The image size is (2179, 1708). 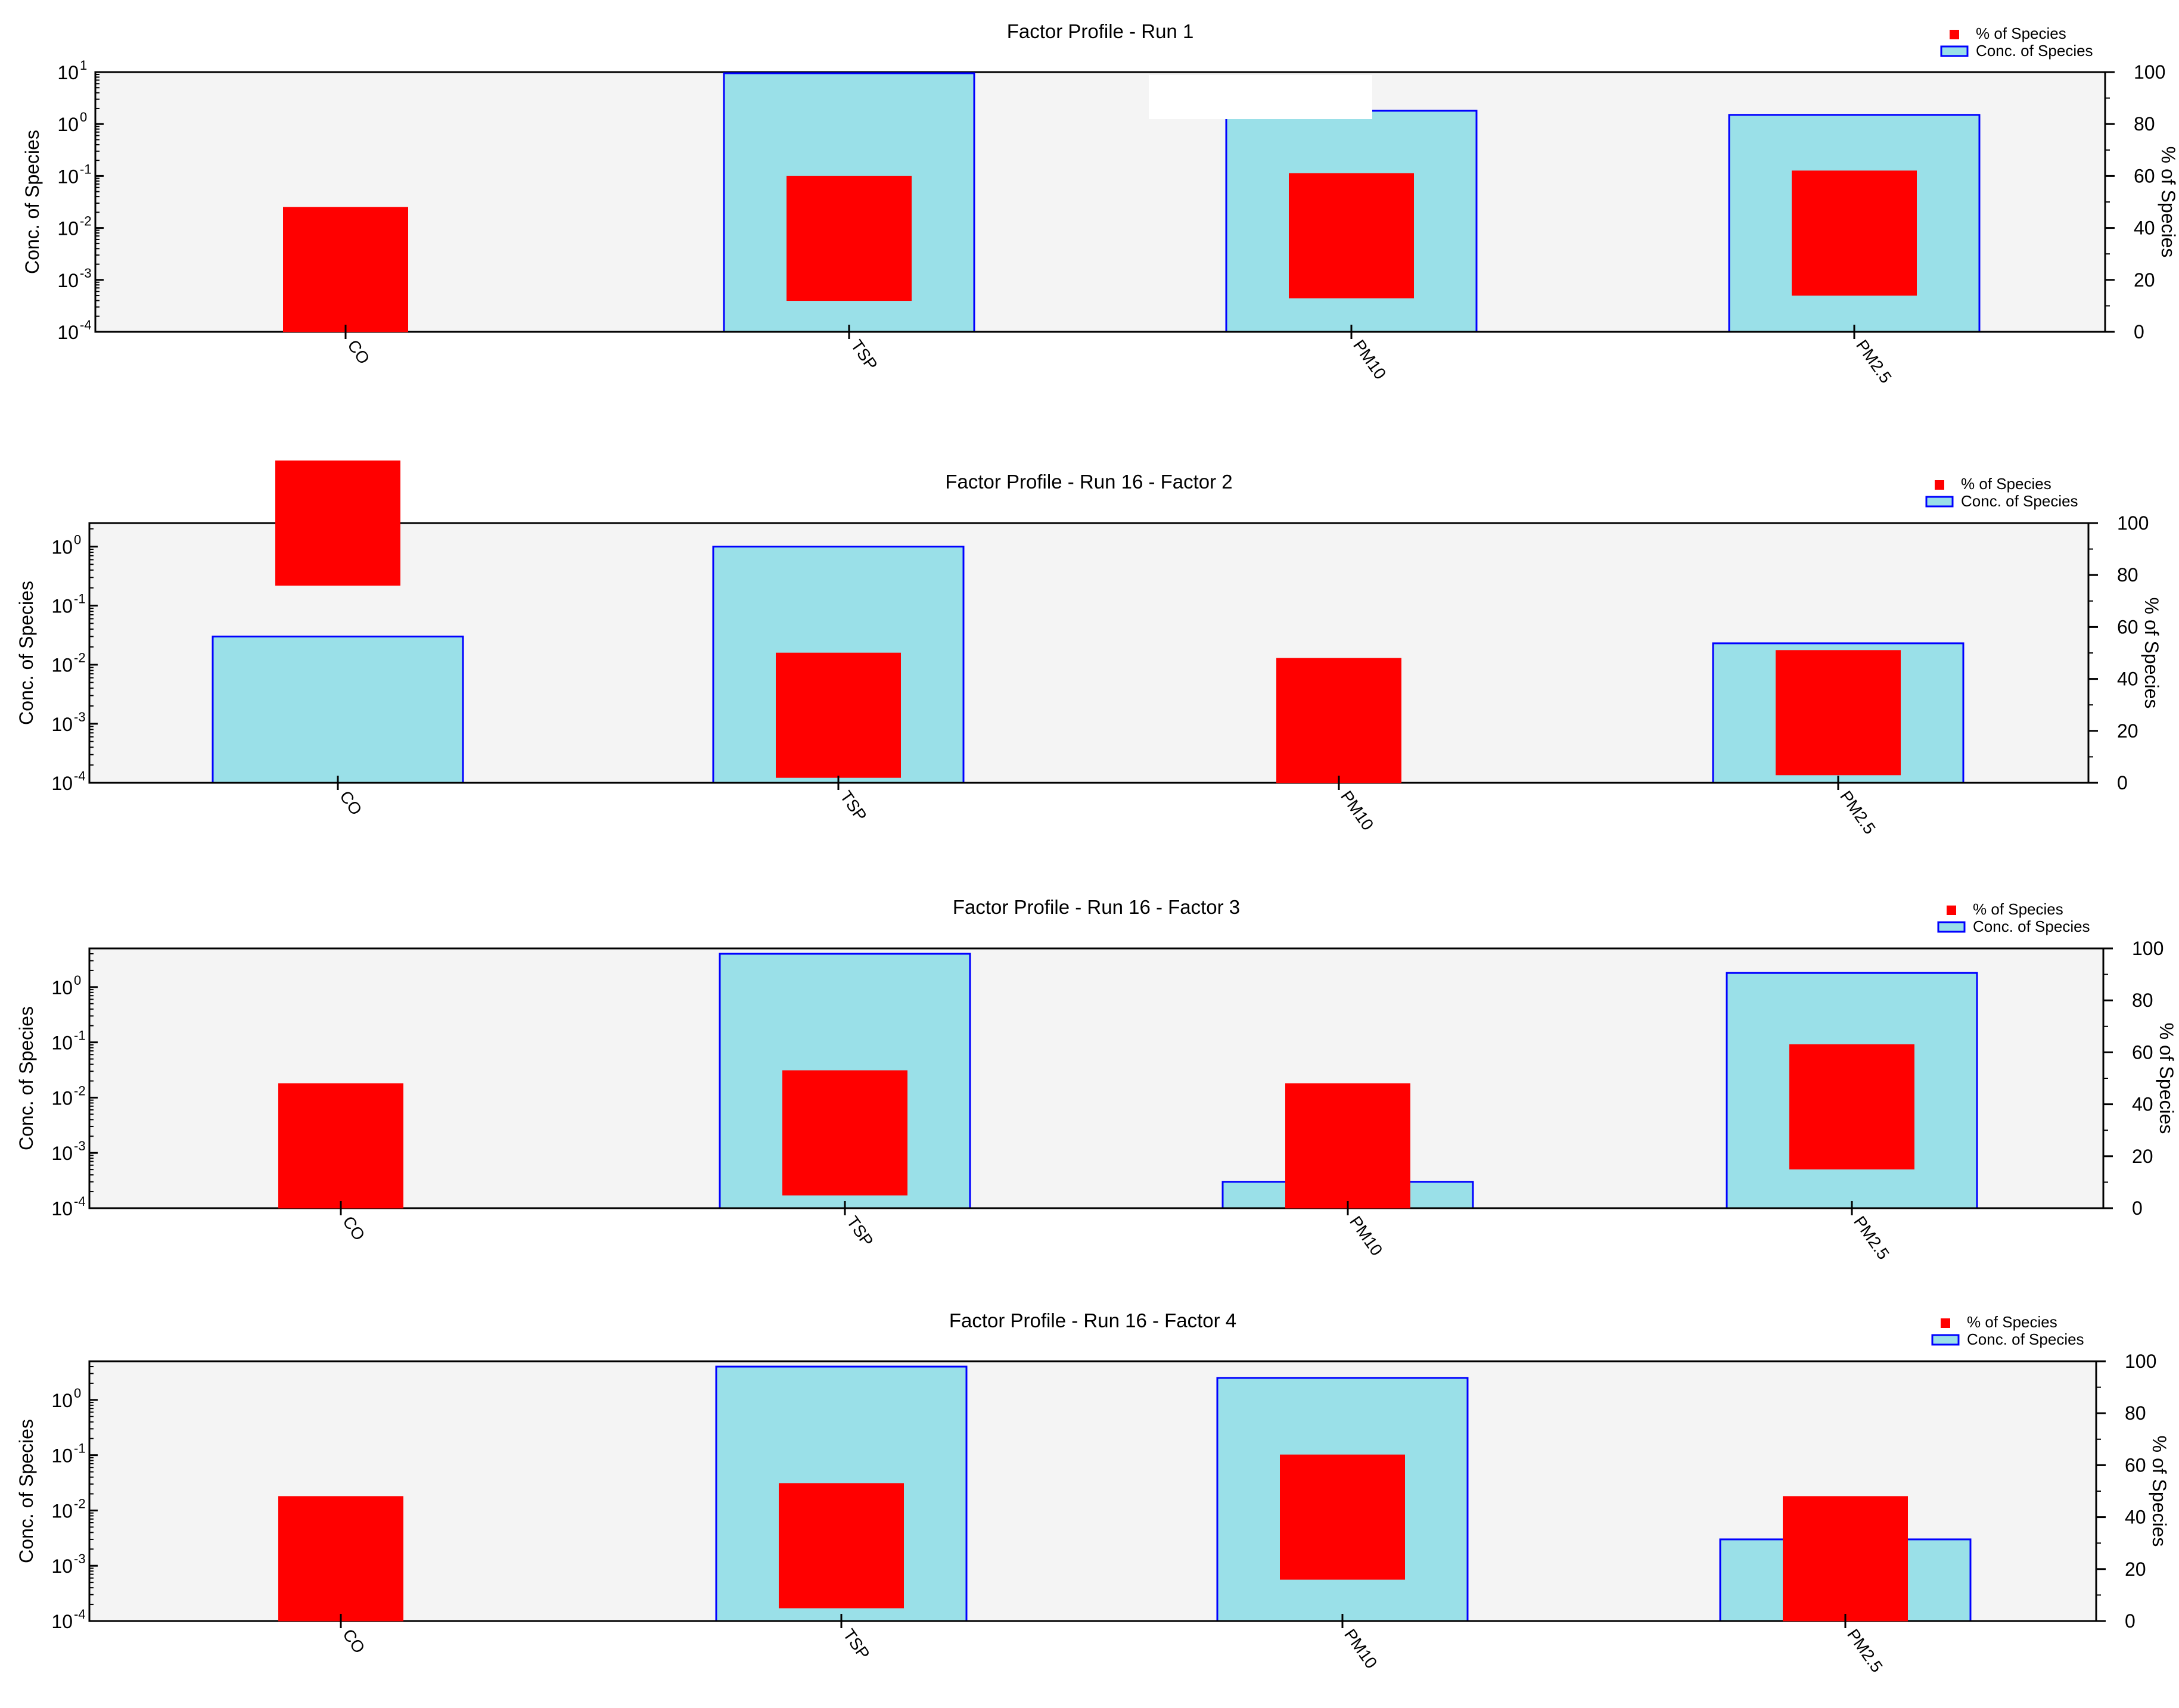 I want to click on occluding-patch, so click(x=1260, y=97).